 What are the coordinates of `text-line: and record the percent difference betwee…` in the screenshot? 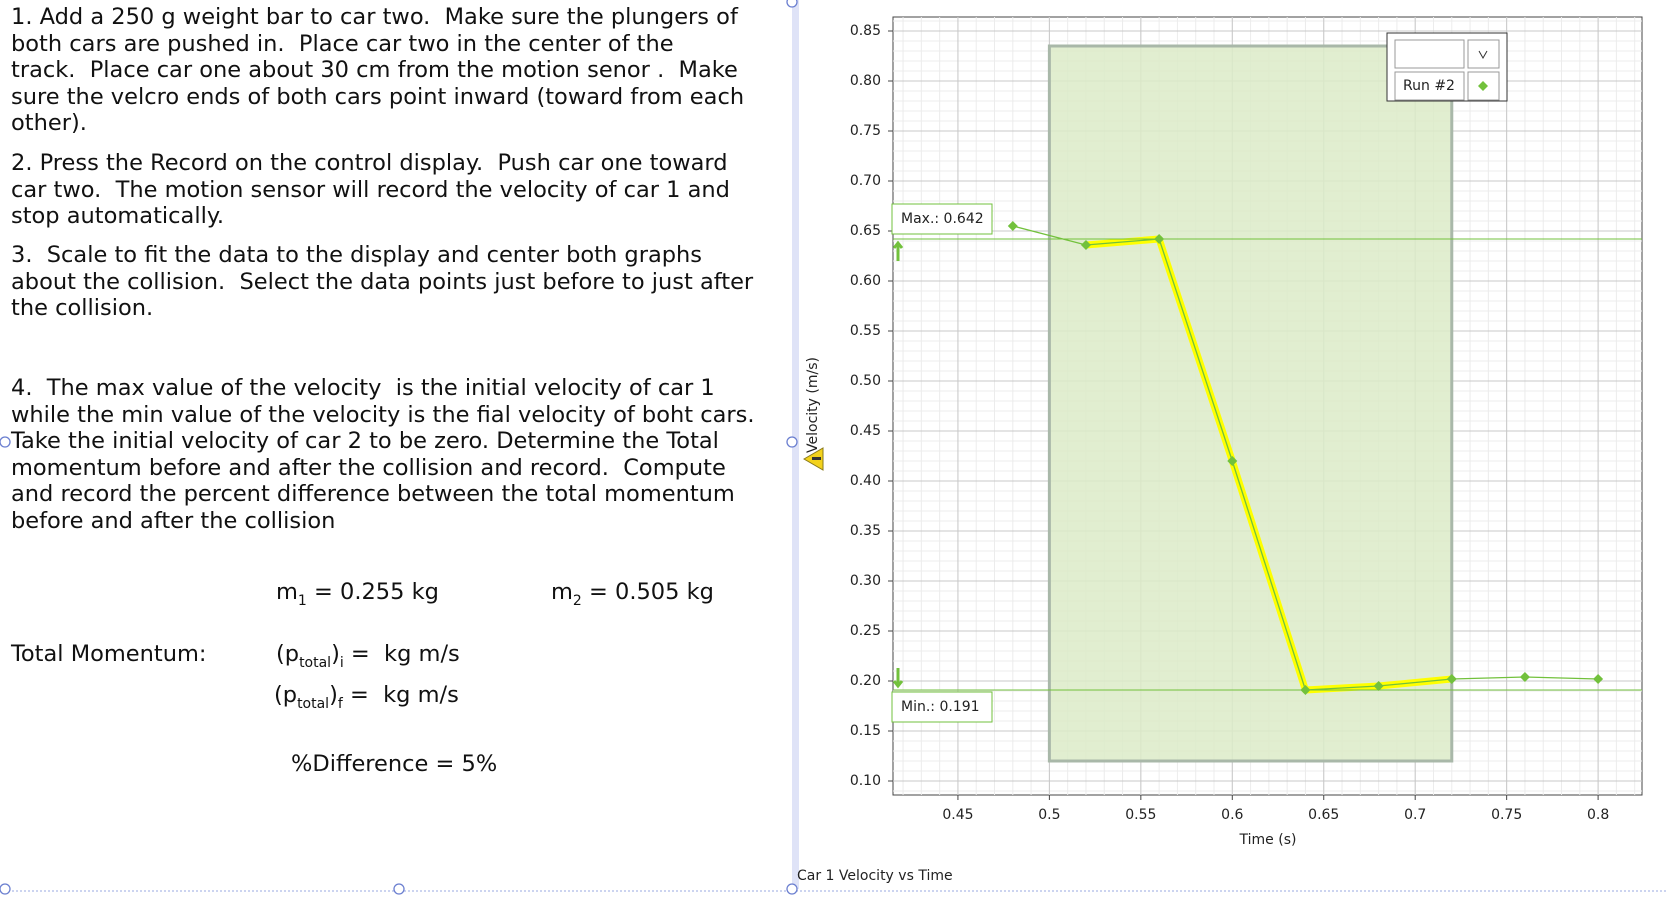 It's located at (373, 494).